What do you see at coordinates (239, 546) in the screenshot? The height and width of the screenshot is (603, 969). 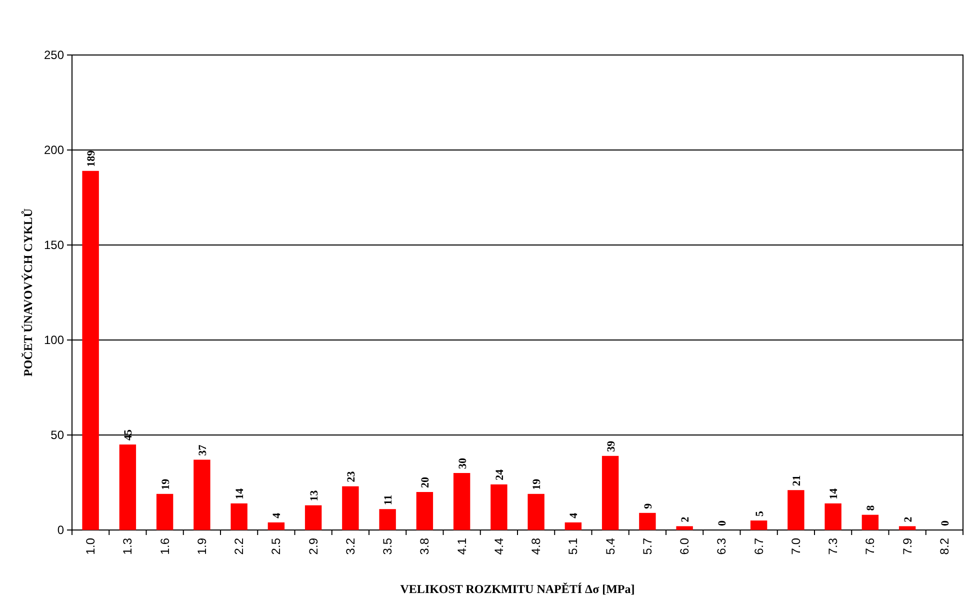 I see `x-tick-label: 2.2` at bounding box center [239, 546].